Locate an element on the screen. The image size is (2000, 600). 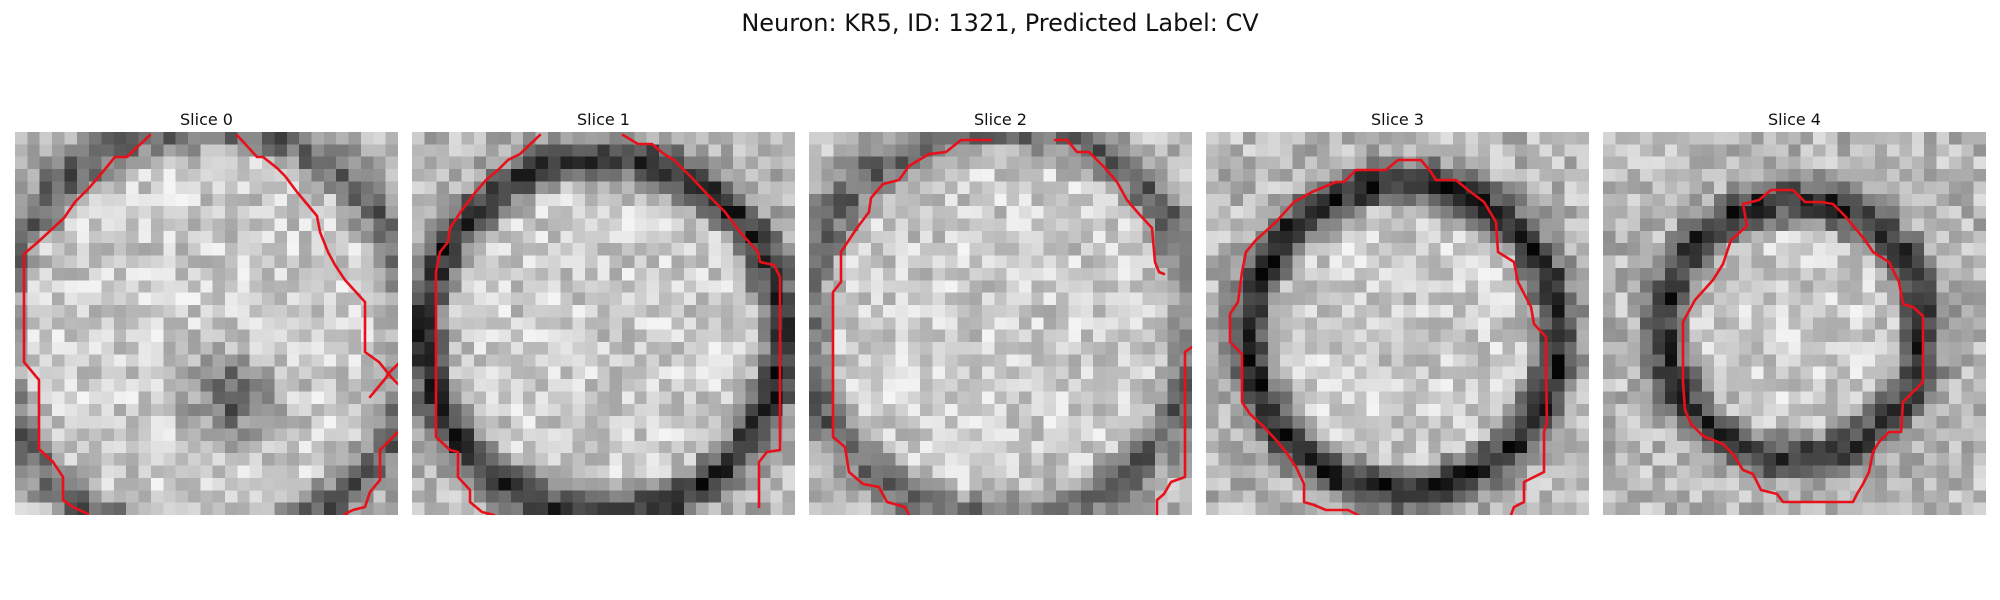
slice-title: Slice 1 is located at coordinates (603, 119).